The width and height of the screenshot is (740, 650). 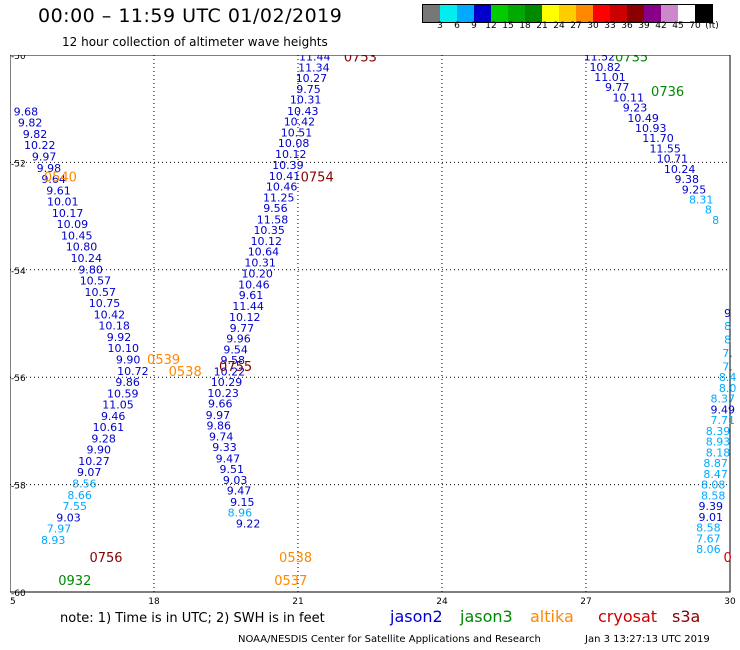 I want to click on map-title: 00:00 – 11:59 UTC 01/02/2019, so click(x=190, y=16).